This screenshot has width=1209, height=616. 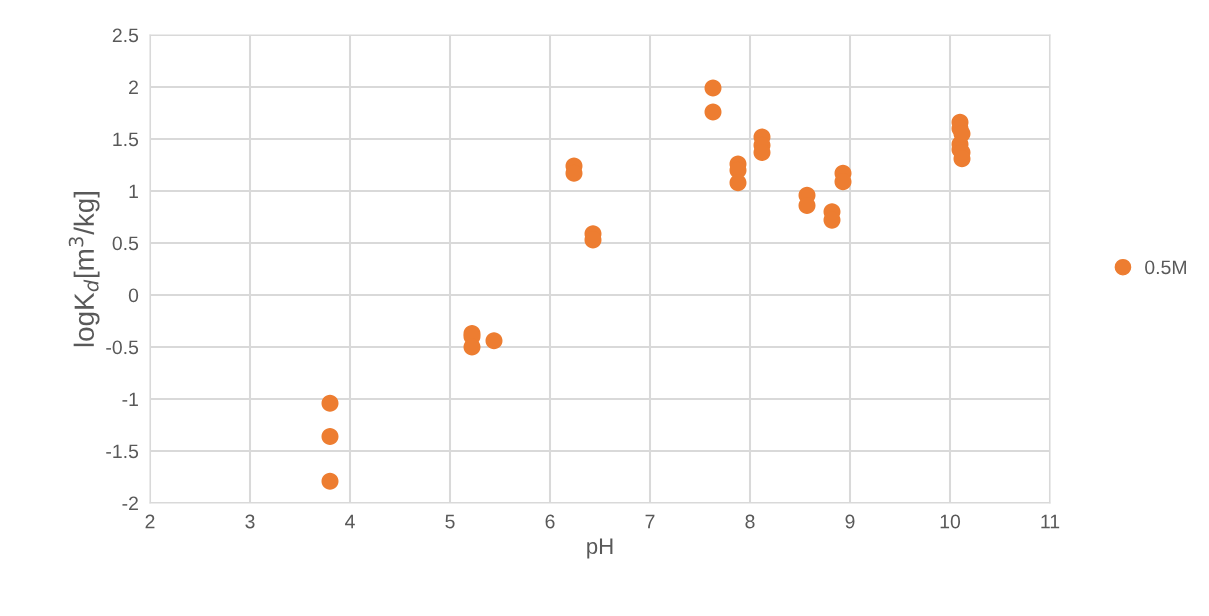 What do you see at coordinates (133, 87) in the screenshot?
I see `y-tick-label: 2` at bounding box center [133, 87].